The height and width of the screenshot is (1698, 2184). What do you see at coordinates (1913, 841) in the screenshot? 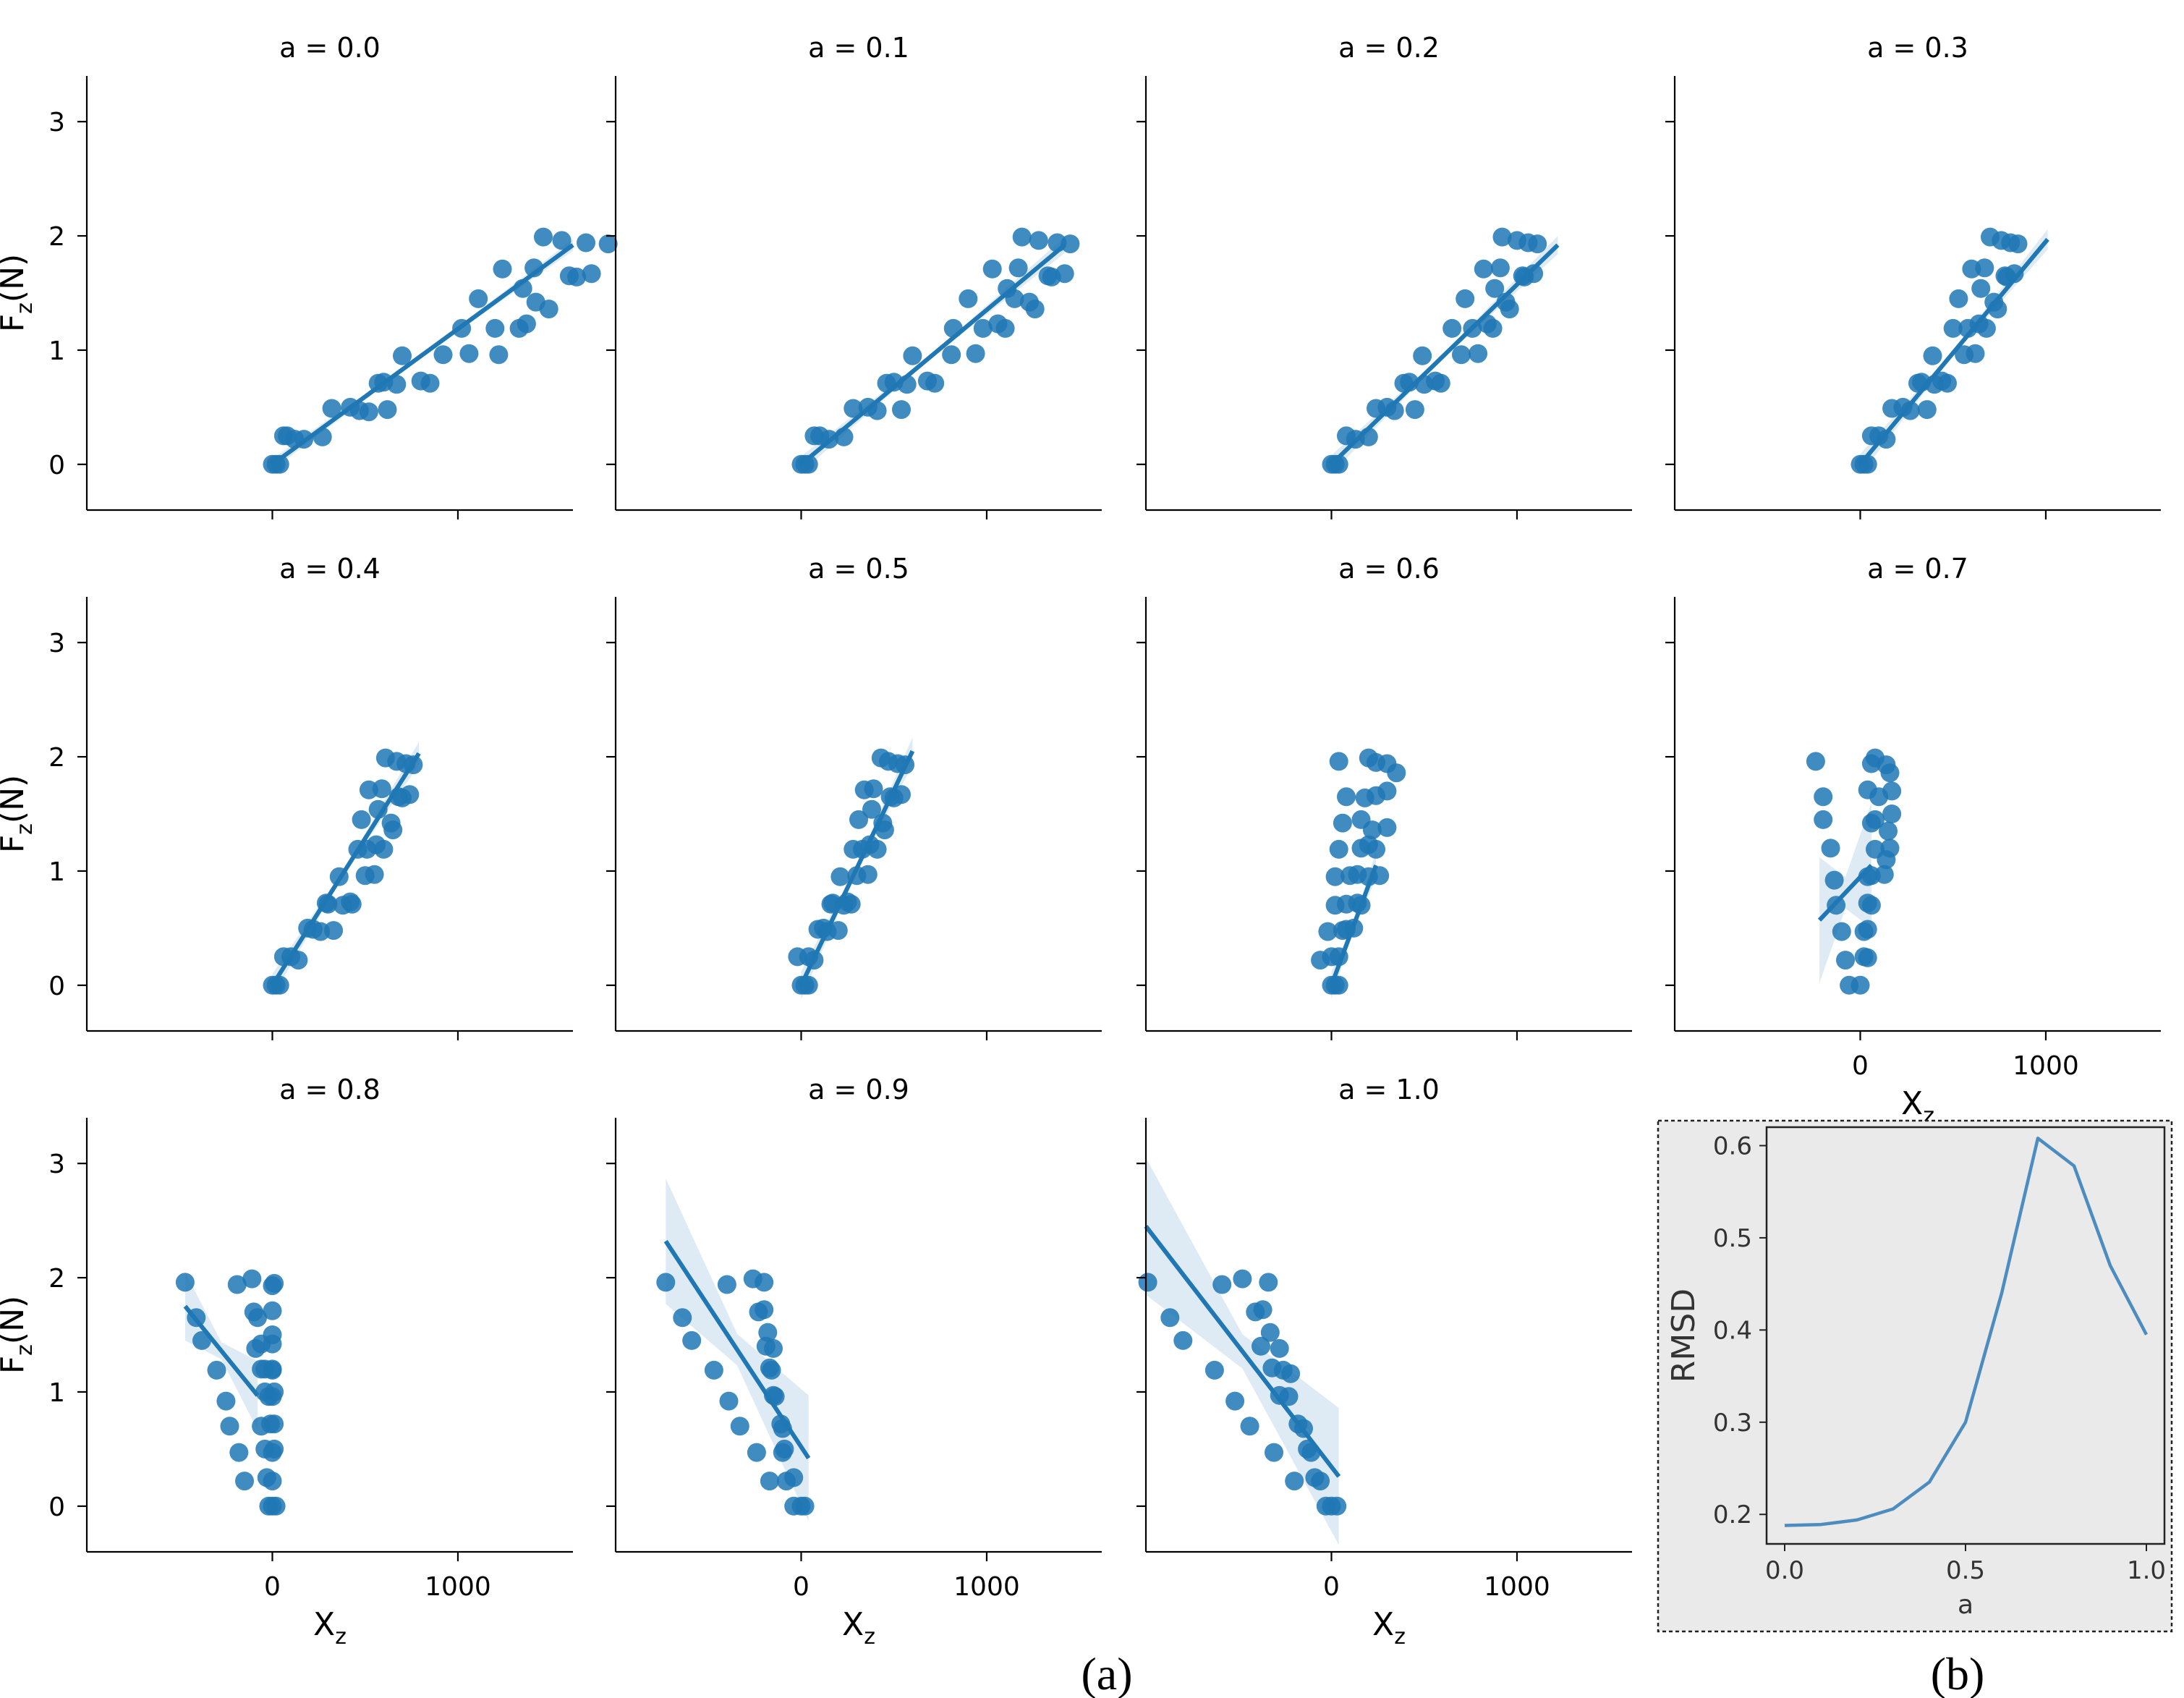
I see `facet-7: a = 0.7 0 1000 Xz` at bounding box center [1913, 841].